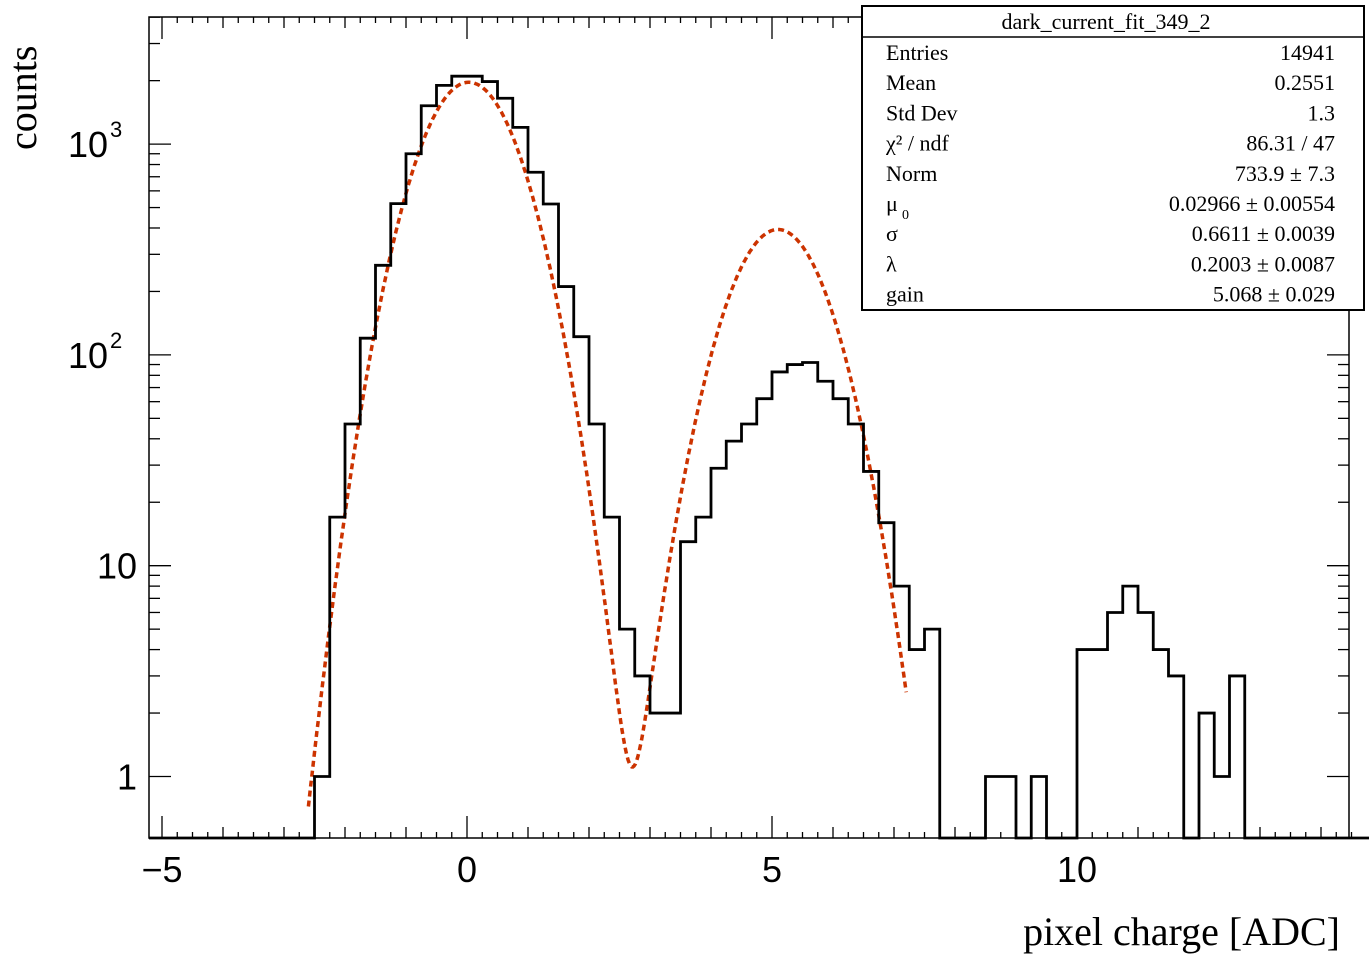 The width and height of the screenshot is (1369, 957). What do you see at coordinates (1106, 21) in the screenshot?
I see `stats-box-title: dark_current_fit_349_2` at bounding box center [1106, 21].